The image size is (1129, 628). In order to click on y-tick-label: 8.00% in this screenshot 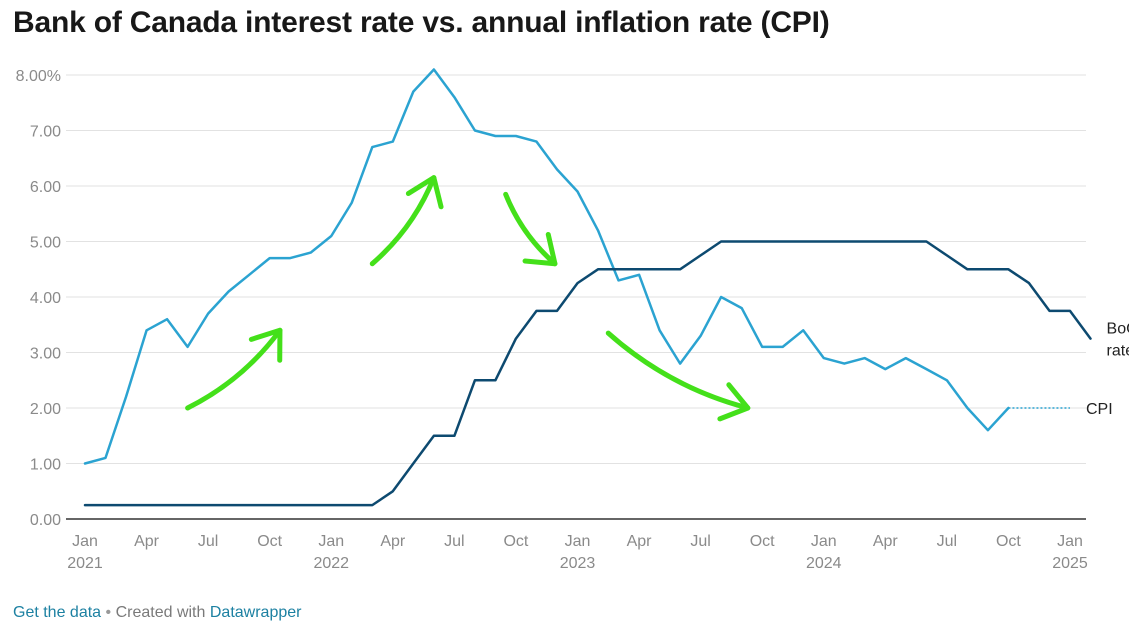, I will do `click(38, 76)`.